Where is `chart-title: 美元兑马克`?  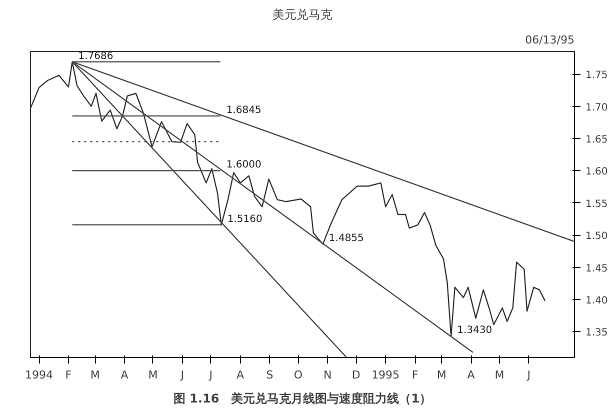
chart-title: 美元兑马克 is located at coordinates (302, 15).